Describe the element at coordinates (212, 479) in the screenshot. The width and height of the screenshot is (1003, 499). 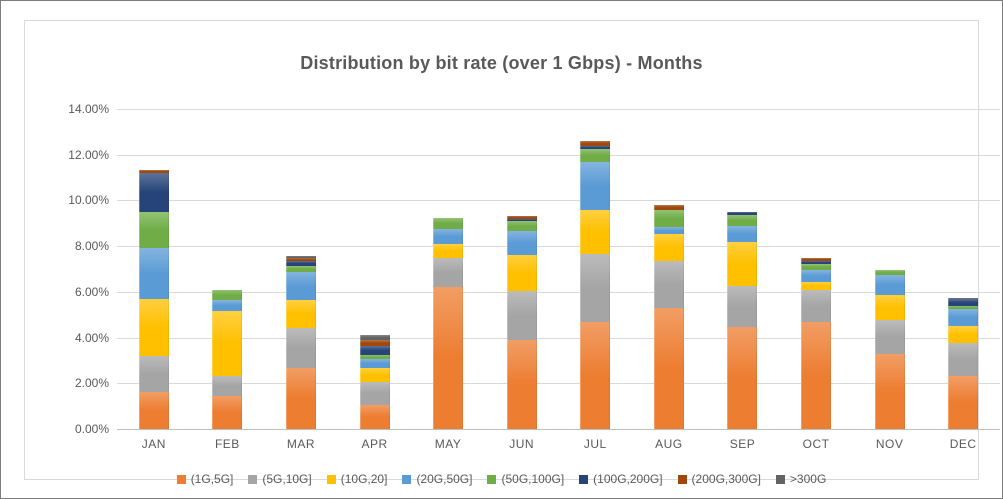
I see `legend-label: (1G,5G]` at that location.